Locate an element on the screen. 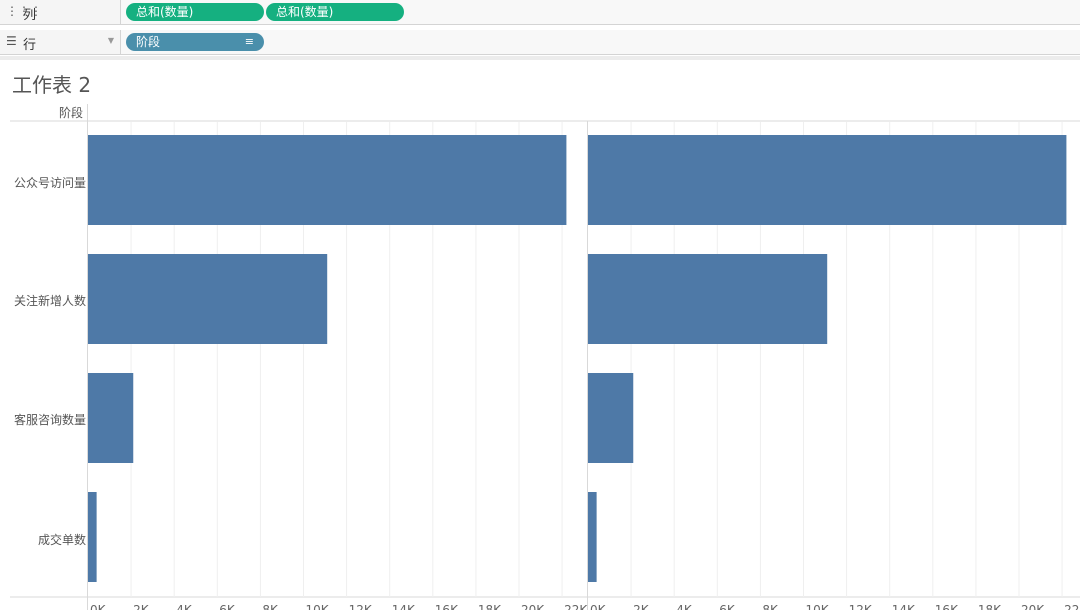  columns-pill-sum-quantity-1: 总和(数量) is located at coordinates (195, 12).